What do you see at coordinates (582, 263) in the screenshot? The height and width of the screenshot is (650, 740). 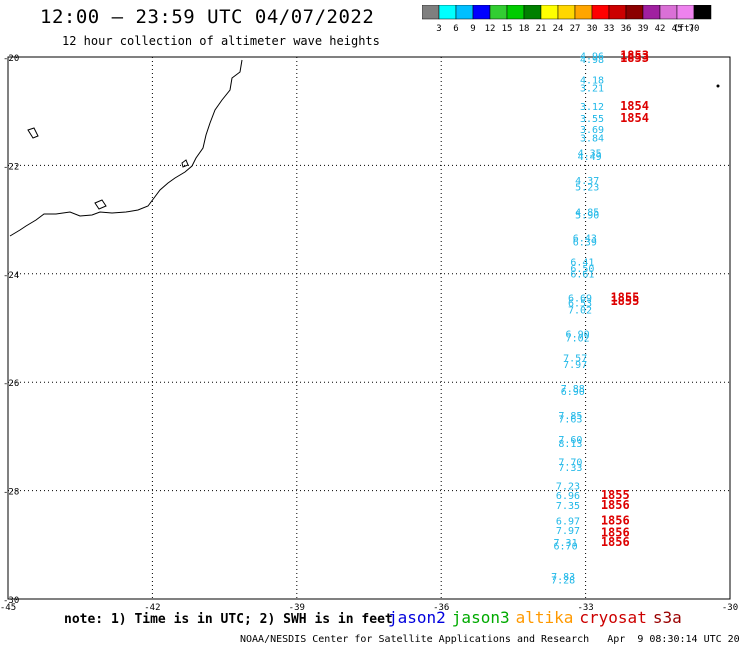 I see `wave-height-value: 6.41` at bounding box center [582, 263].